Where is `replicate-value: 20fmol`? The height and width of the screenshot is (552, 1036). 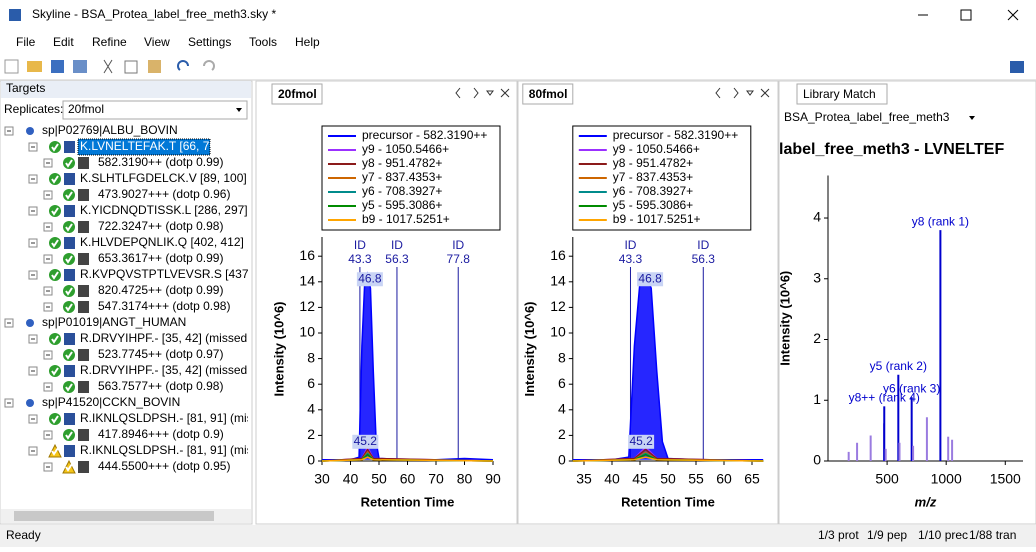 replicate-value: 20fmol is located at coordinates (86, 109).